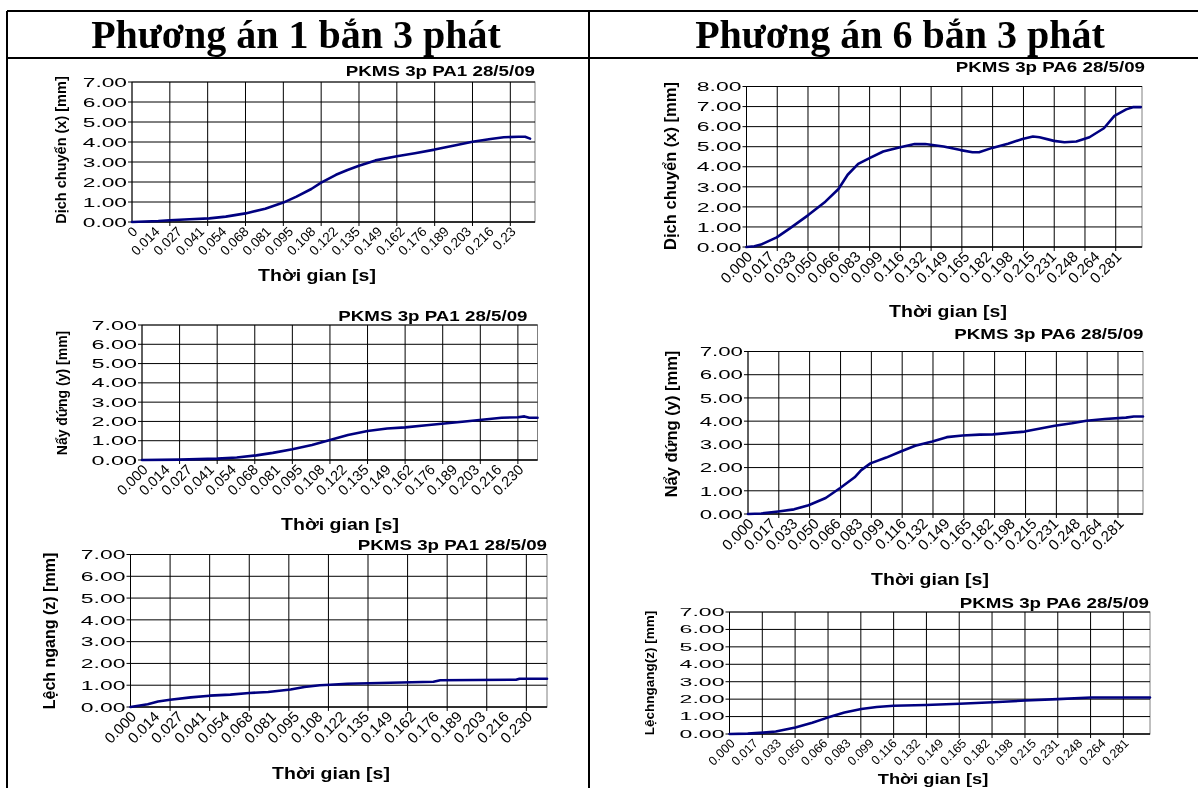 The image size is (1198, 788). Describe the element at coordinates (719, 87) in the screenshot. I see `y-tick-label: 8.00` at that location.